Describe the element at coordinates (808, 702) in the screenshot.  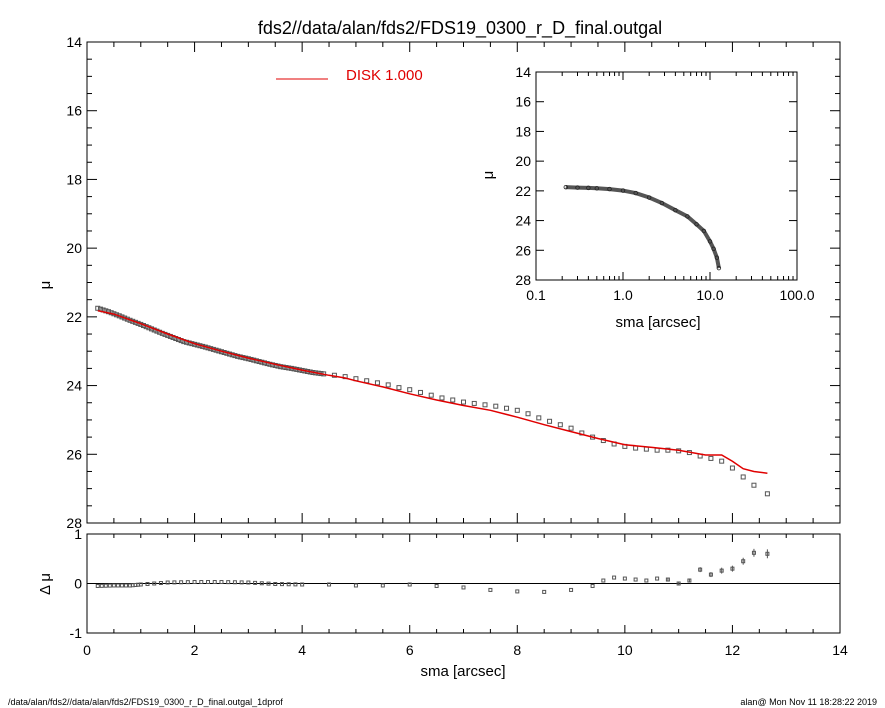
I see `footer-timestamp: alan@ Mon Nov 11 18:28:22 2019` at that location.